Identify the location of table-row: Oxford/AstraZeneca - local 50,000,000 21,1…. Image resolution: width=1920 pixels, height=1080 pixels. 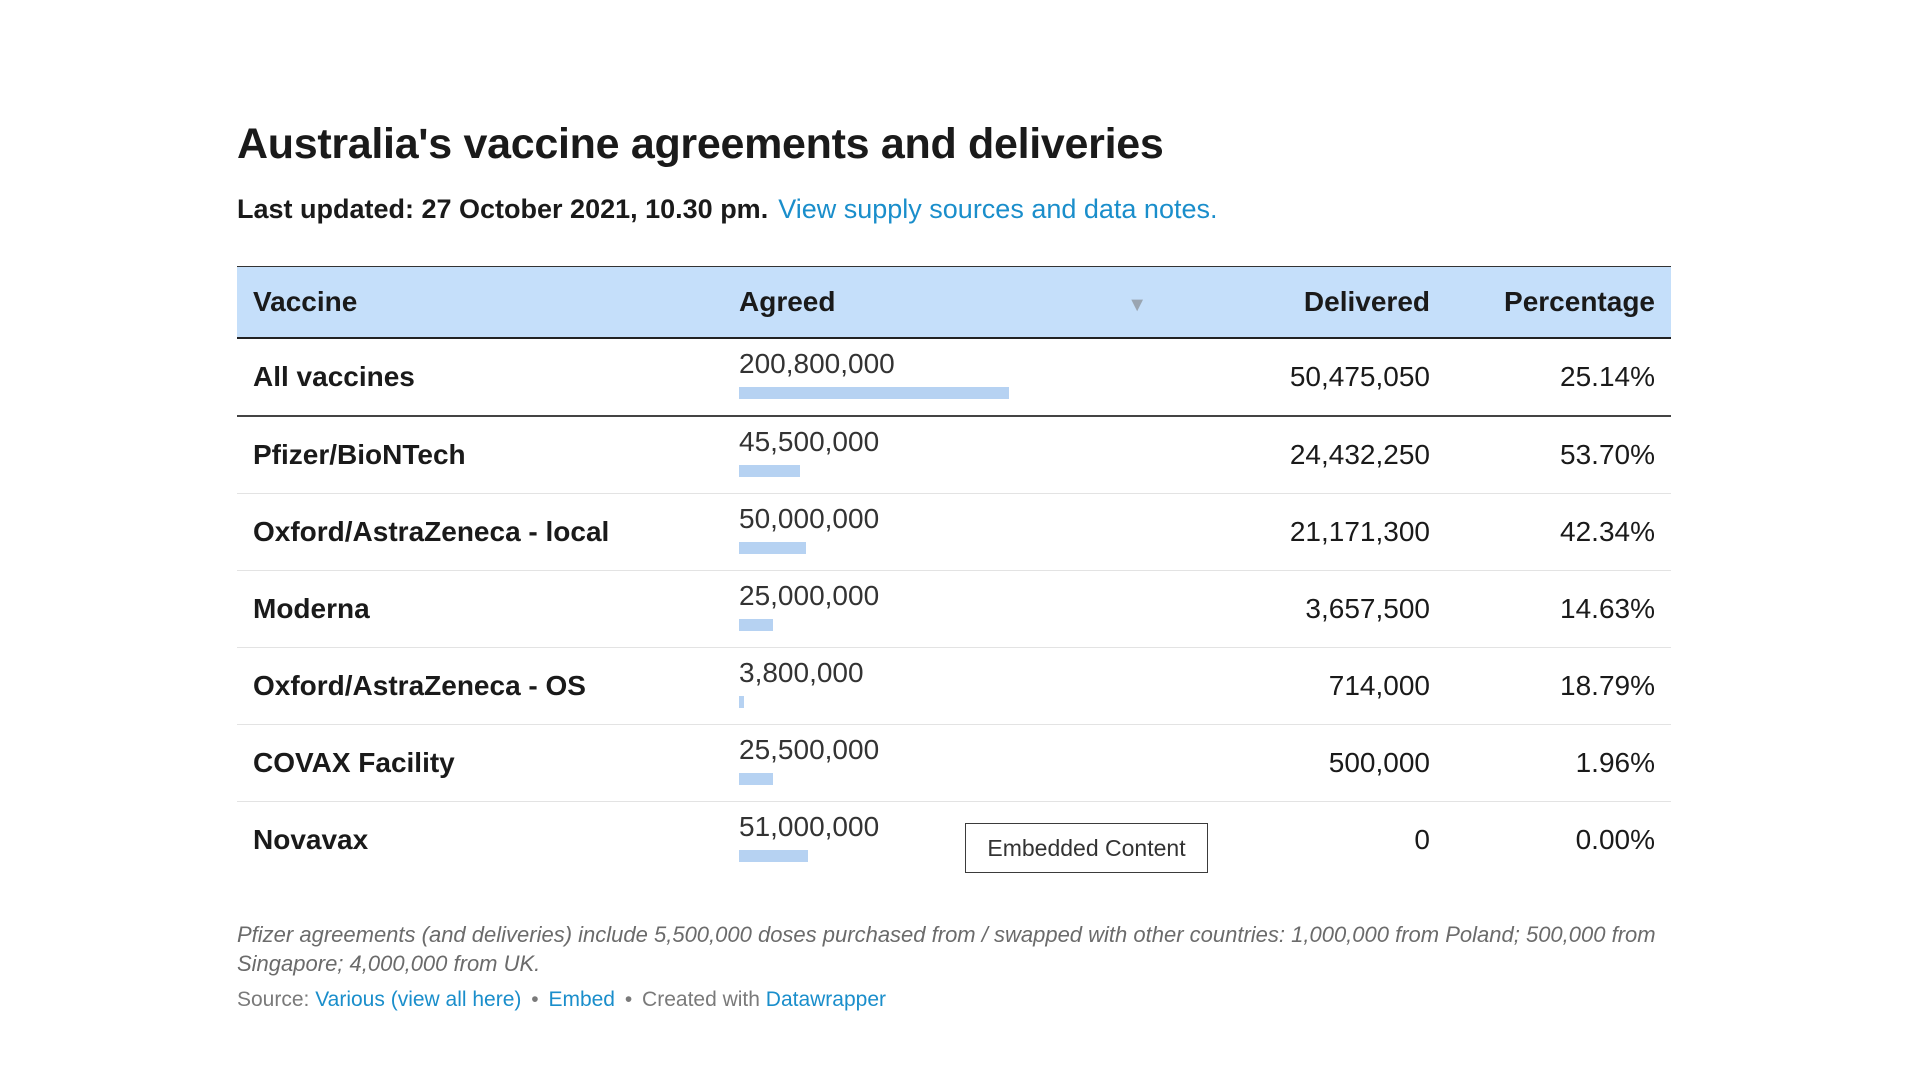
(954, 532).